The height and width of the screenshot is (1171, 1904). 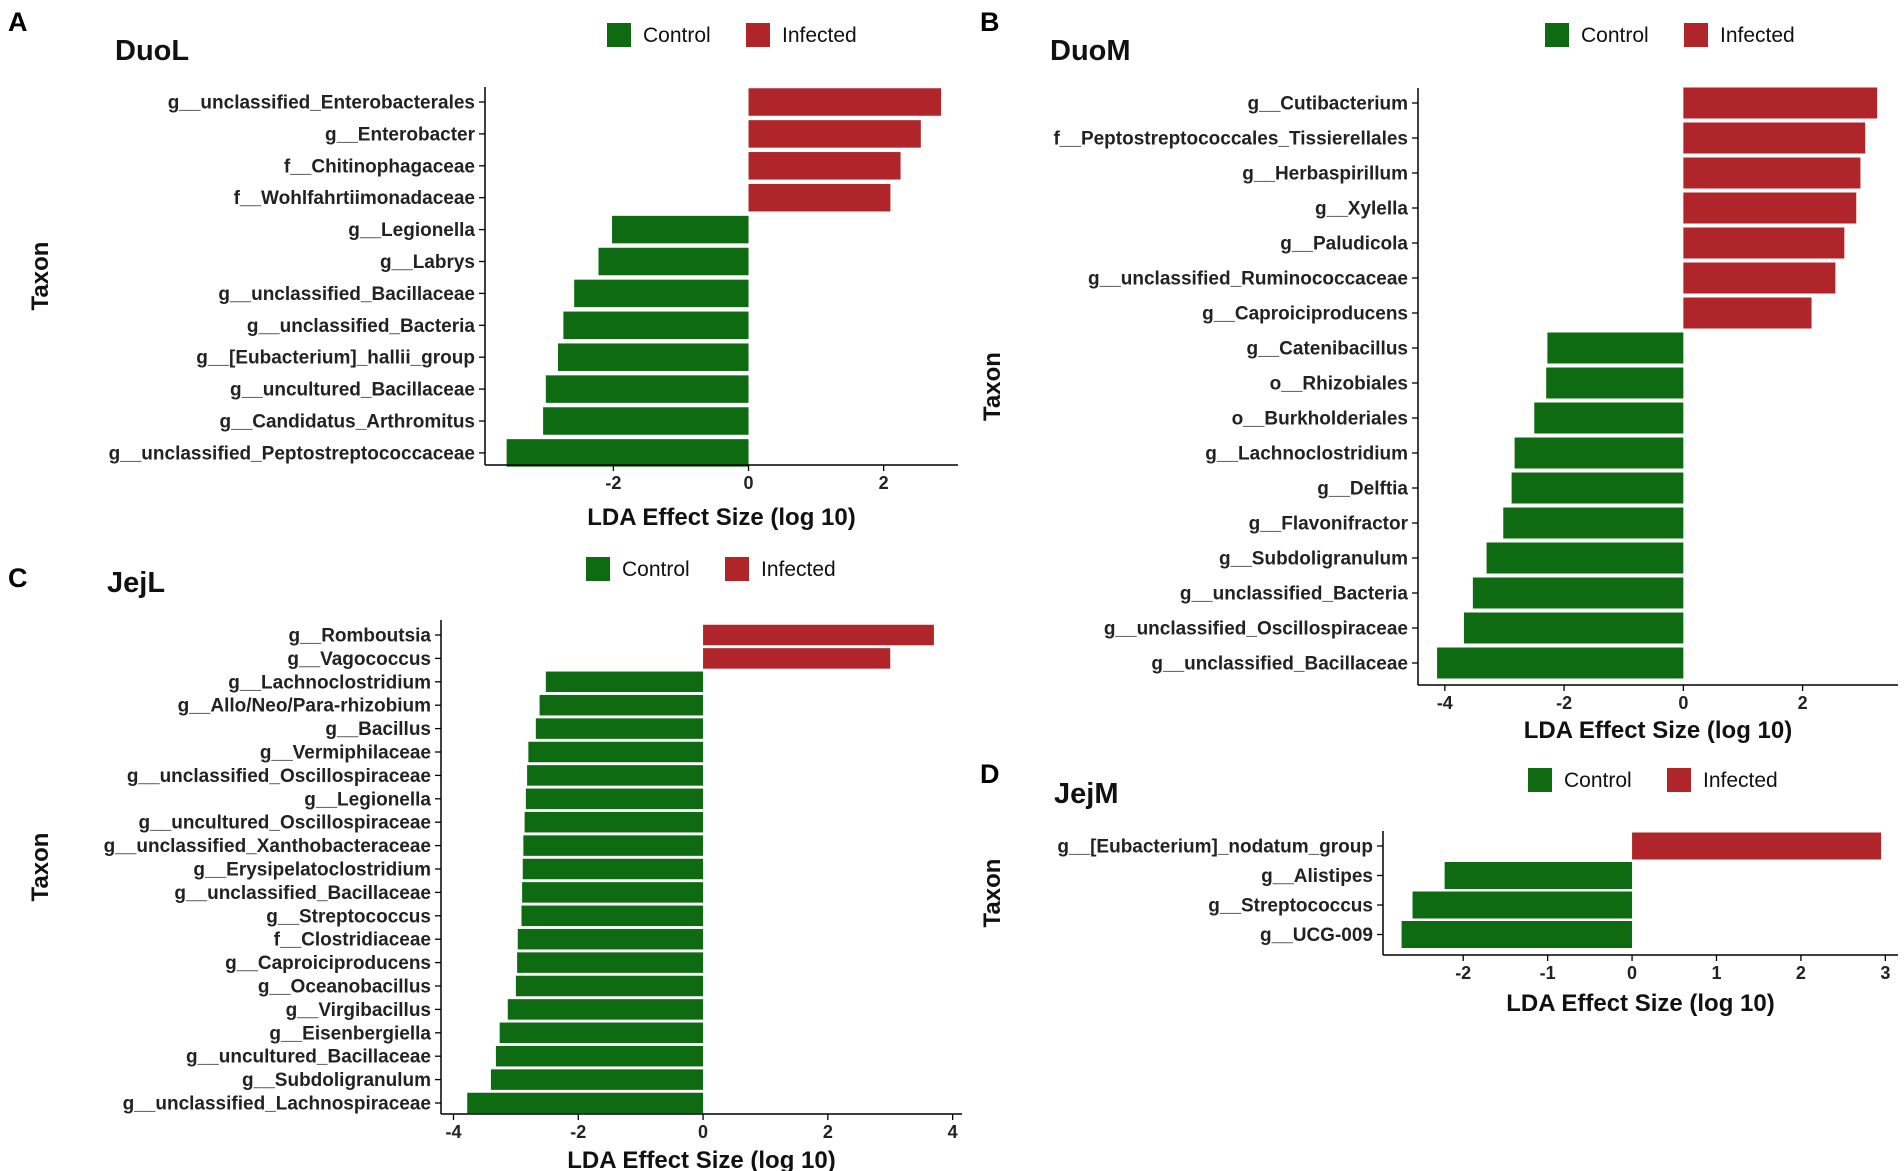 I want to click on category-label: g__Paludicola, so click(x=1344, y=244).